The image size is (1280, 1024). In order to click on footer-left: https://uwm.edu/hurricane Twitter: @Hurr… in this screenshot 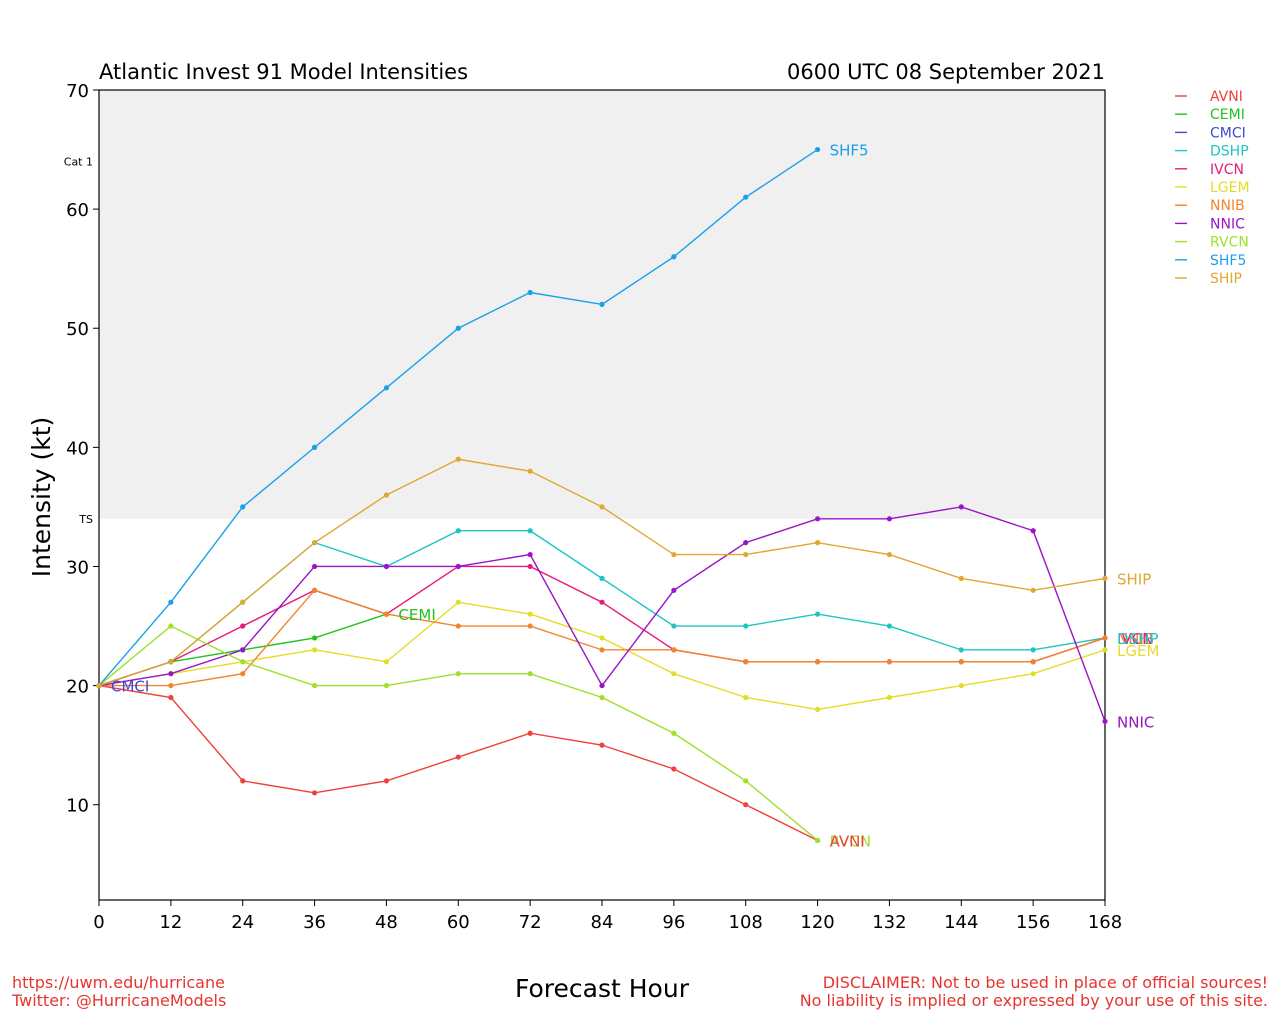, I will do `click(119, 992)`.